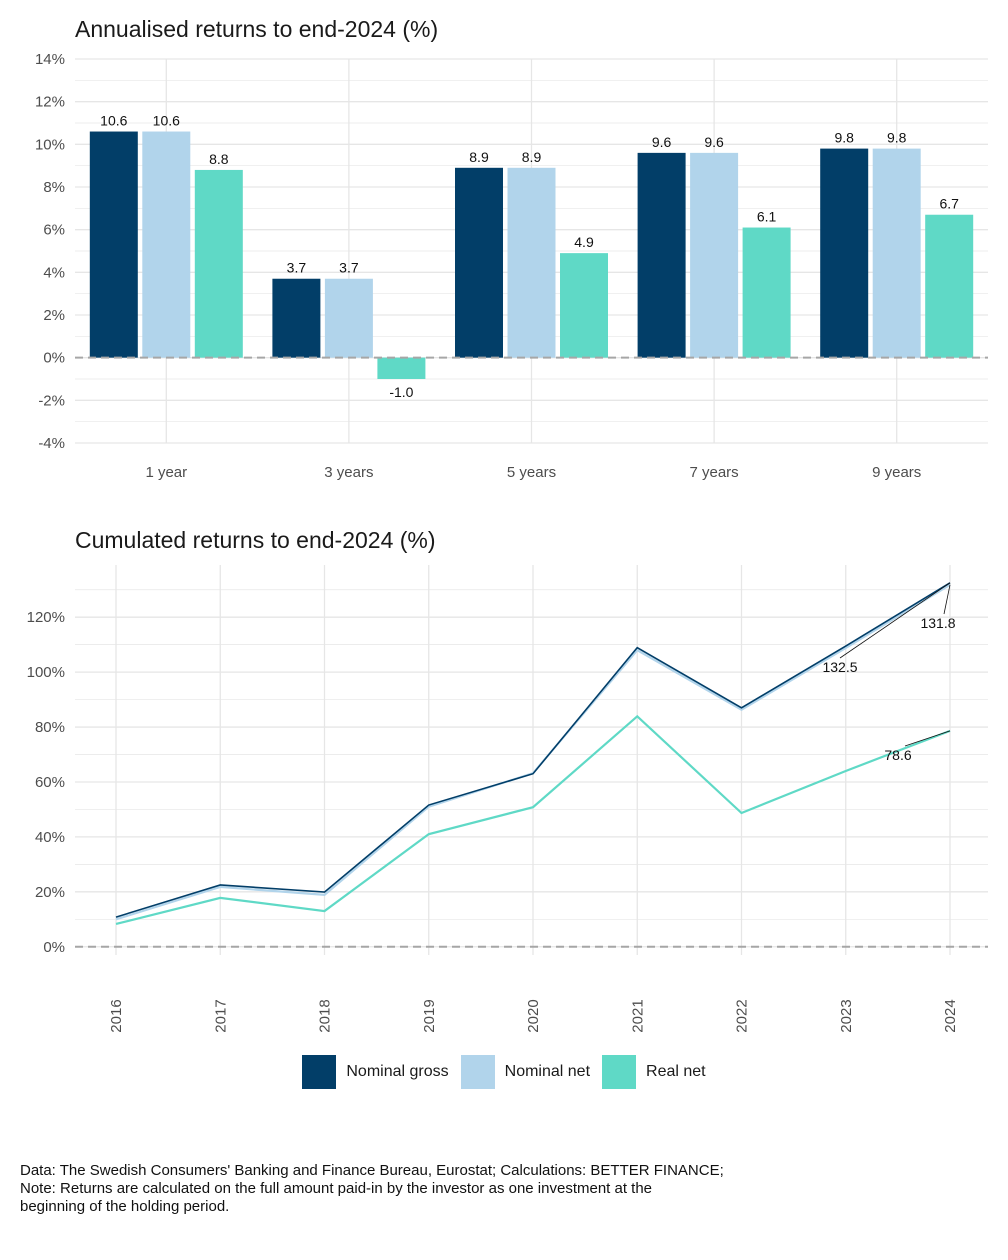 The width and height of the screenshot is (1008, 1260). What do you see at coordinates (937, 623) in the screenshot?
I see `end-data-label: 131.8` at bounding box center [937, 623].